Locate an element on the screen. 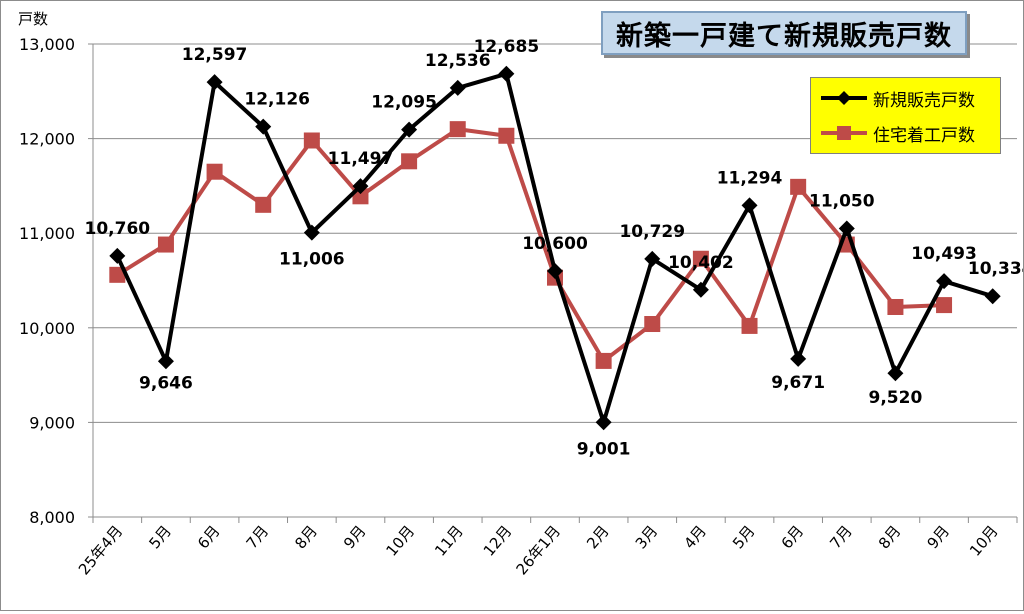 The height and width of the screenshot is (614, 1024). data-label: 10,729 is located at coordinates (652, 232).